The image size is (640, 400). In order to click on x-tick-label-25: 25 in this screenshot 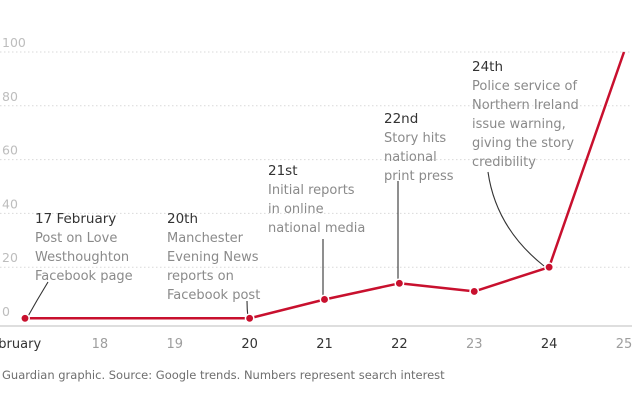, I will do `click(624, 344)`.